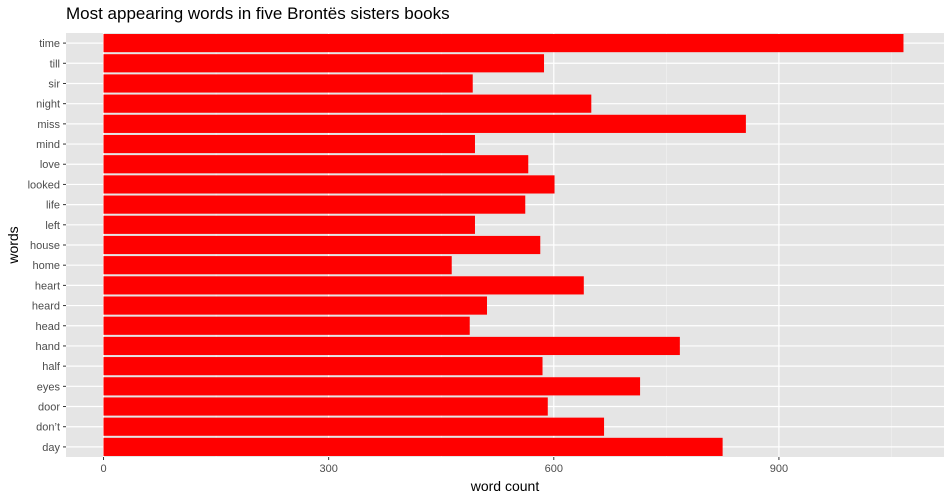 The height and width of the screenshot is (500, 950). Describe the element at coordinates (13, 245) in the screenshot. I see `y-axis-title: words` at that location.